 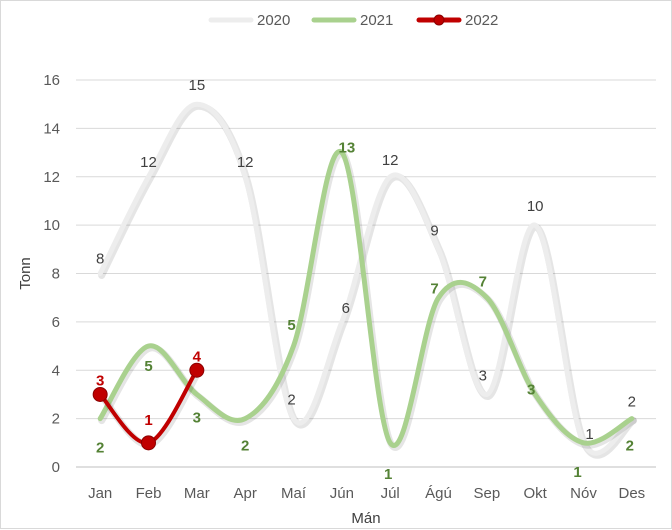 I want to click on y-tick-label: 0, so click(x=56, y=467).